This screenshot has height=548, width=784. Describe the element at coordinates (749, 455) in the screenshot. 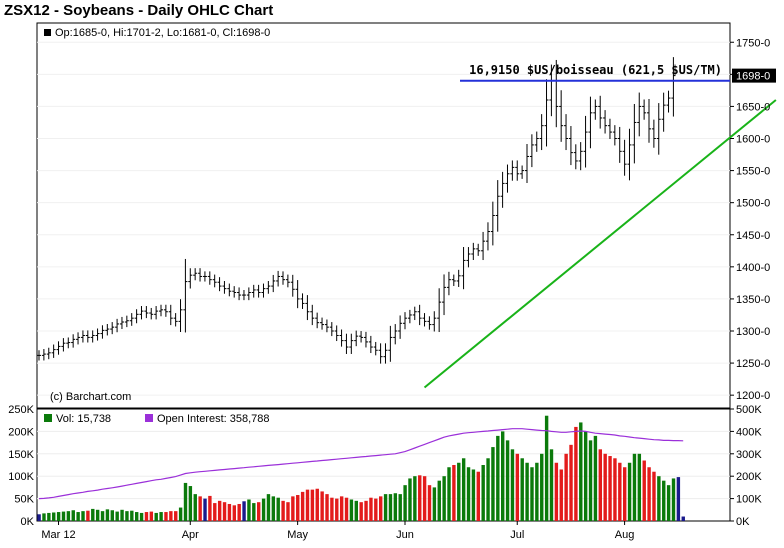

I see `oi-y-tick-label: 300K` at that location.